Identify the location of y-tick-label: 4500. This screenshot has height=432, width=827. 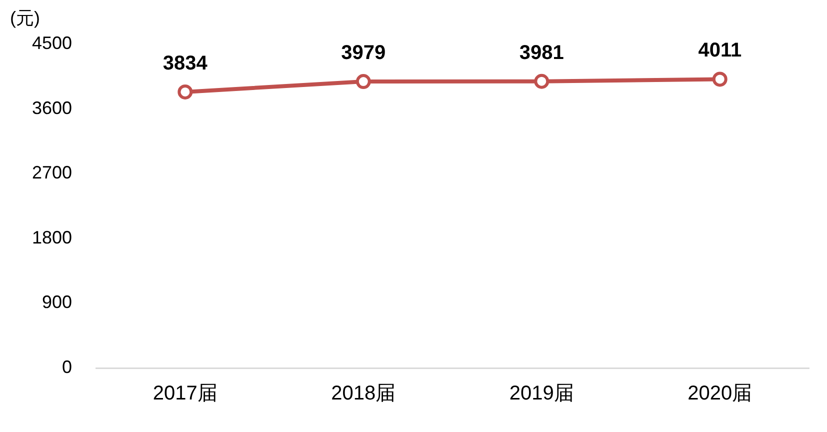
(52, 42).